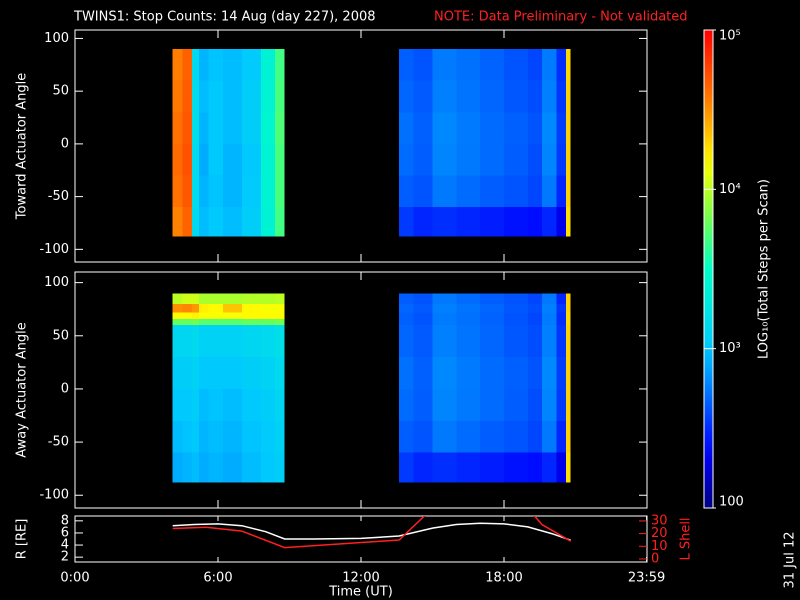 The image size is (800, 600). I want to click on y-tick-label: 2, so click(65, 557).